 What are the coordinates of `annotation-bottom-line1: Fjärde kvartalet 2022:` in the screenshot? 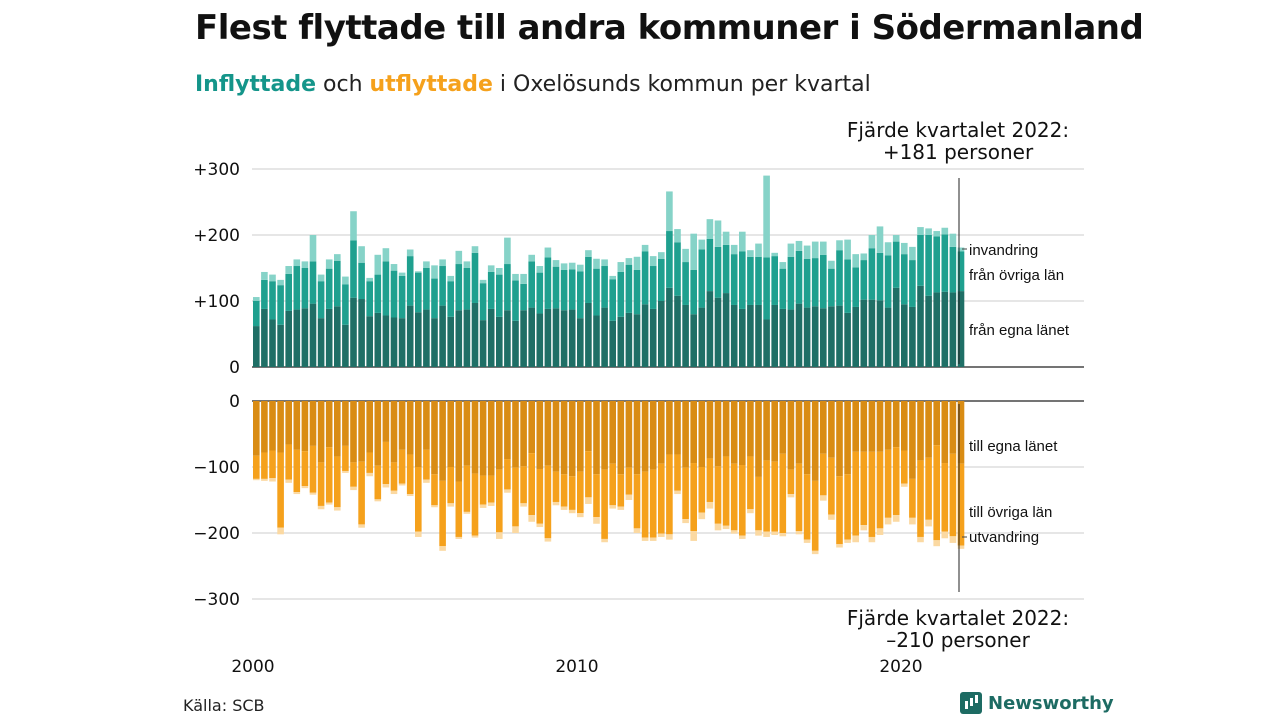 It's located at (958, 618).